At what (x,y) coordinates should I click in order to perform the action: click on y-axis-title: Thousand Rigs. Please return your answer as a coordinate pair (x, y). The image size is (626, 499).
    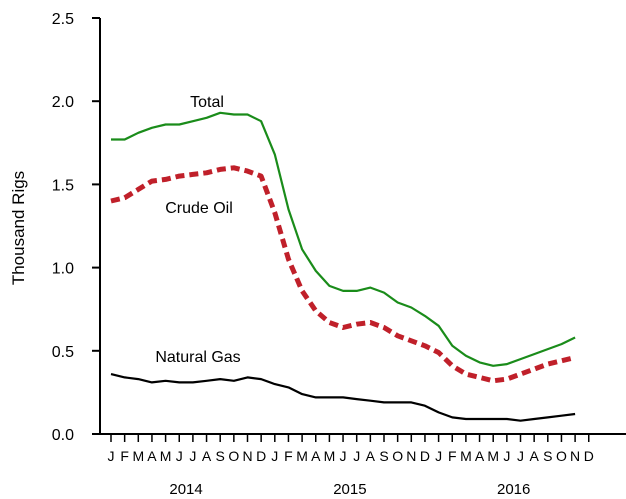
    Looking at the image, I should click on (18, 228).